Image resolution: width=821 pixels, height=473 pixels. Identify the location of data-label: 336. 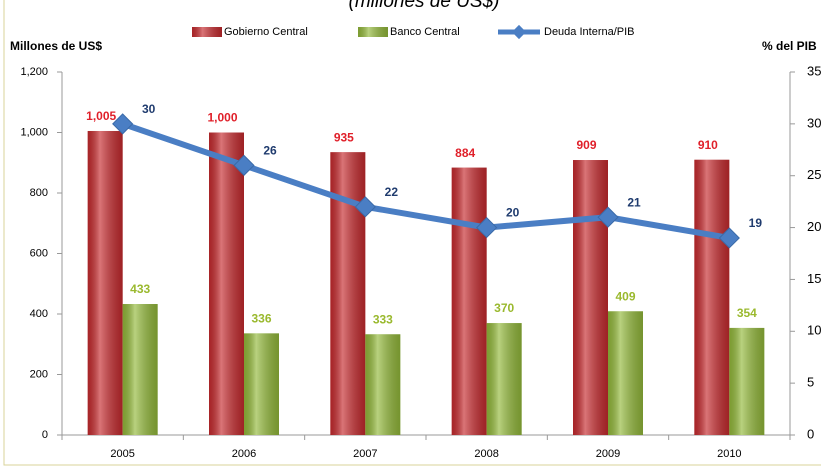
(261, 319).